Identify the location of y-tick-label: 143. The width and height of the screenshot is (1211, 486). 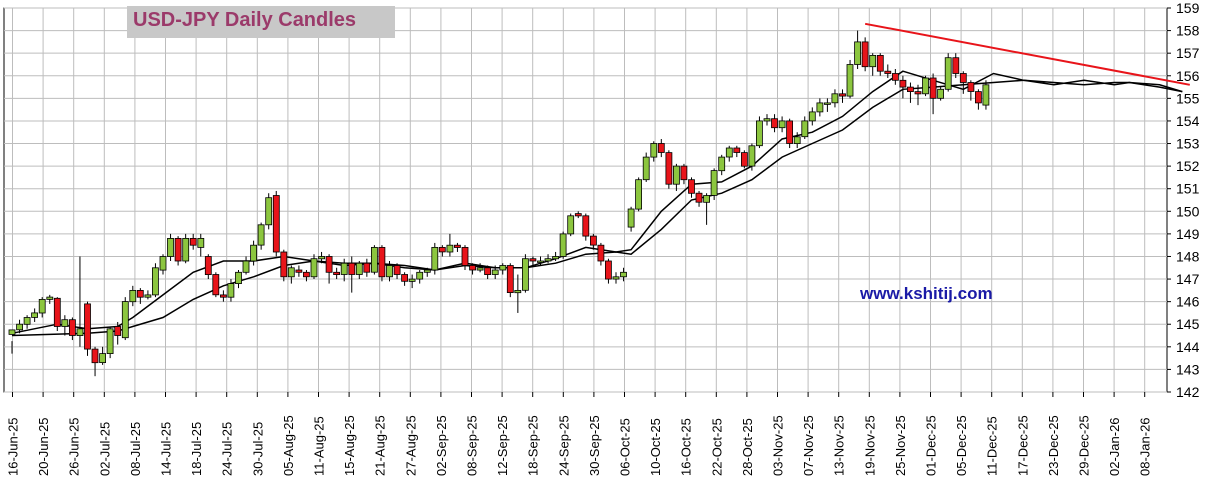
(1188, 369).